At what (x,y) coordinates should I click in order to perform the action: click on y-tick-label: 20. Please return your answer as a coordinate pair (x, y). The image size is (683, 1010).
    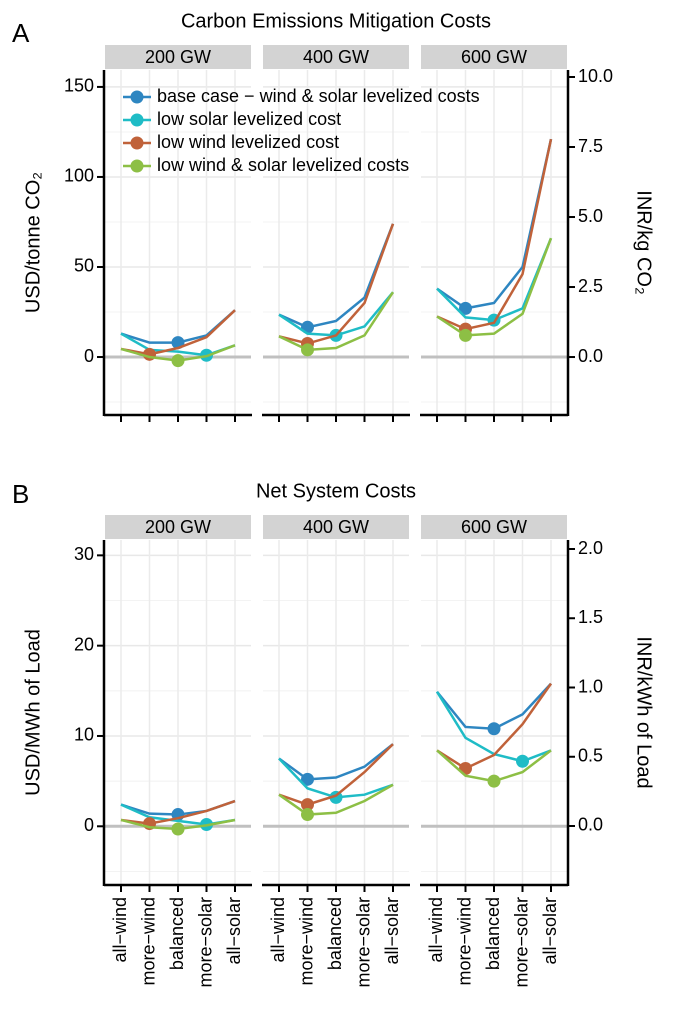
    Looking at the image, I should click on (84, 644).